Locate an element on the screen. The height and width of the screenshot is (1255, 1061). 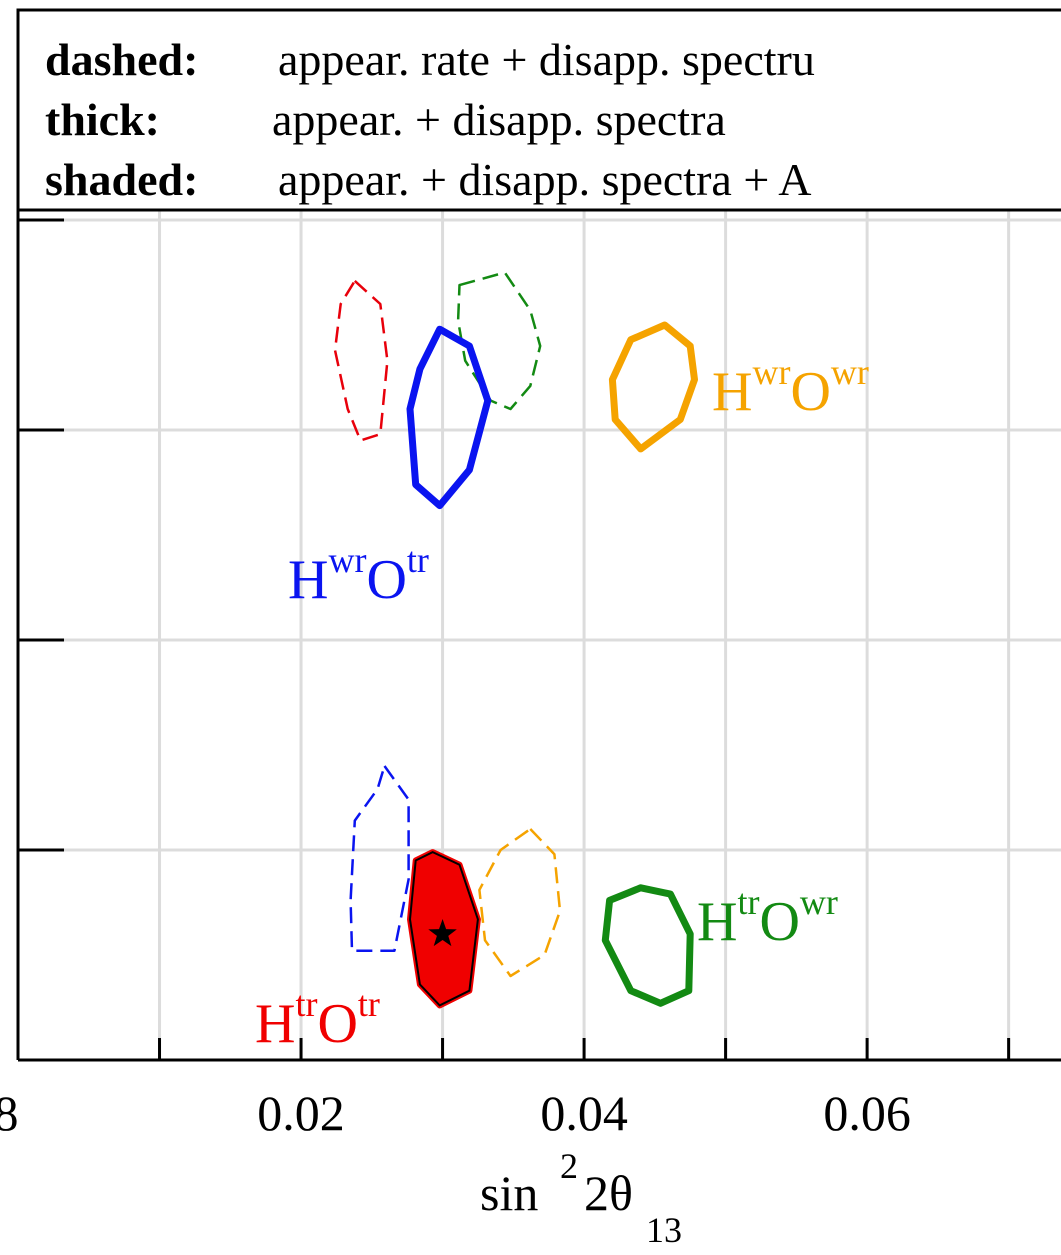
annotation: HwrOwr is located at coordinates (790, 387).